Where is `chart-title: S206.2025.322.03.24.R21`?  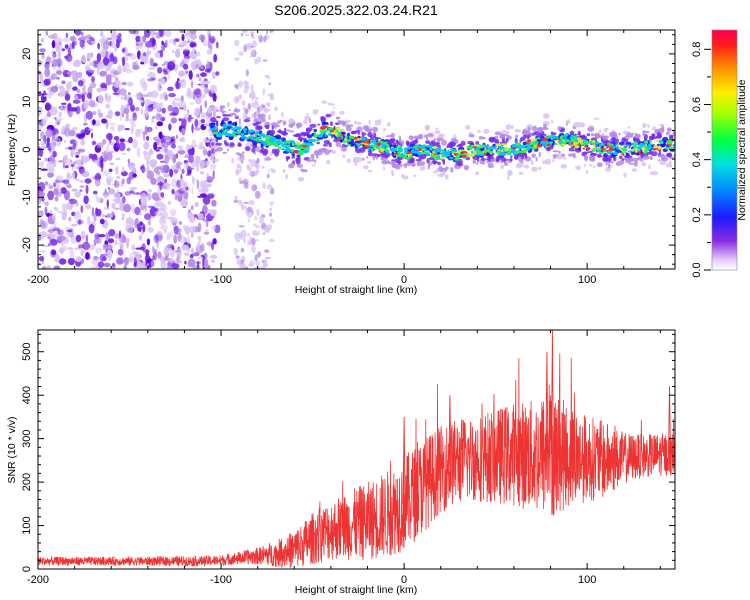
chart-title: S206.2025.322.03.24.R21 is located at coordinates (356, 10).